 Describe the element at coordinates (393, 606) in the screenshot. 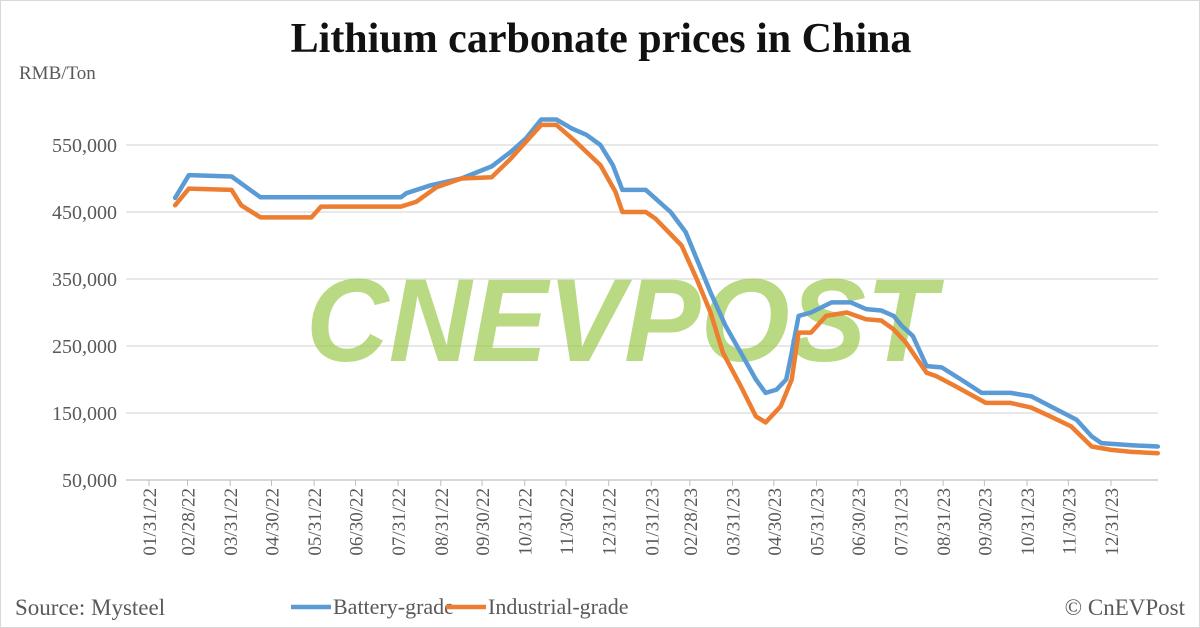

I see `legend-label: Battery-grade` at that location.